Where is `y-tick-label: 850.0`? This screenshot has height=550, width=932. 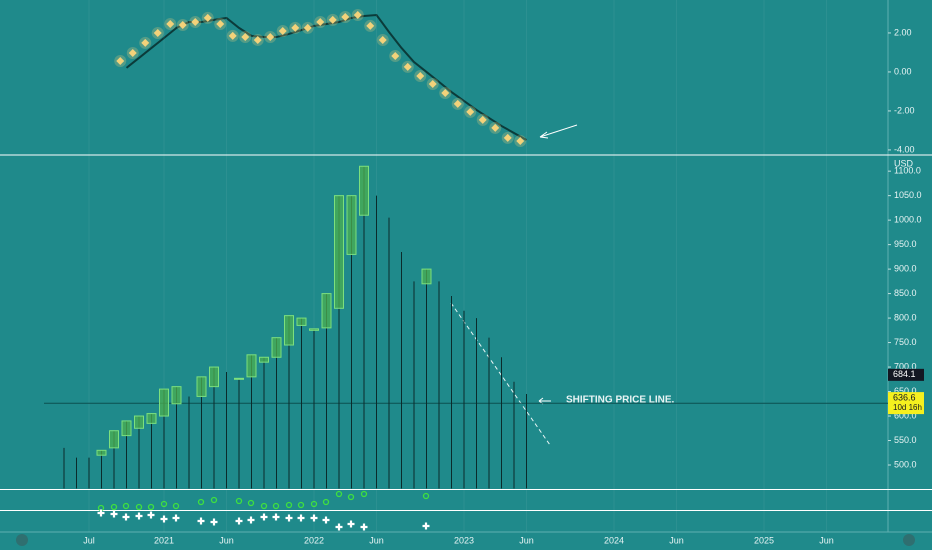 y-tick-label: 850.0 is located at coordinates (905, 293).